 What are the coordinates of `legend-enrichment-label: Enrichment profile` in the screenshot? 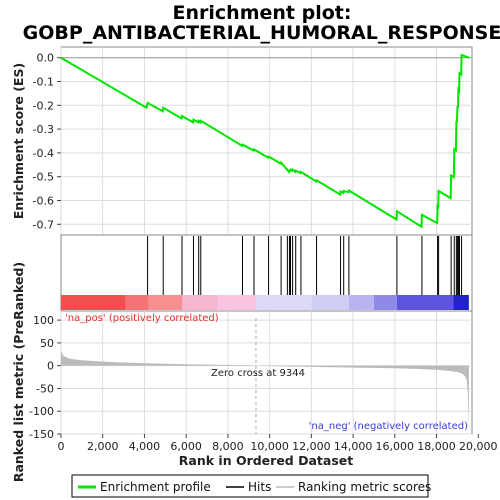 It's located at (155, 487).